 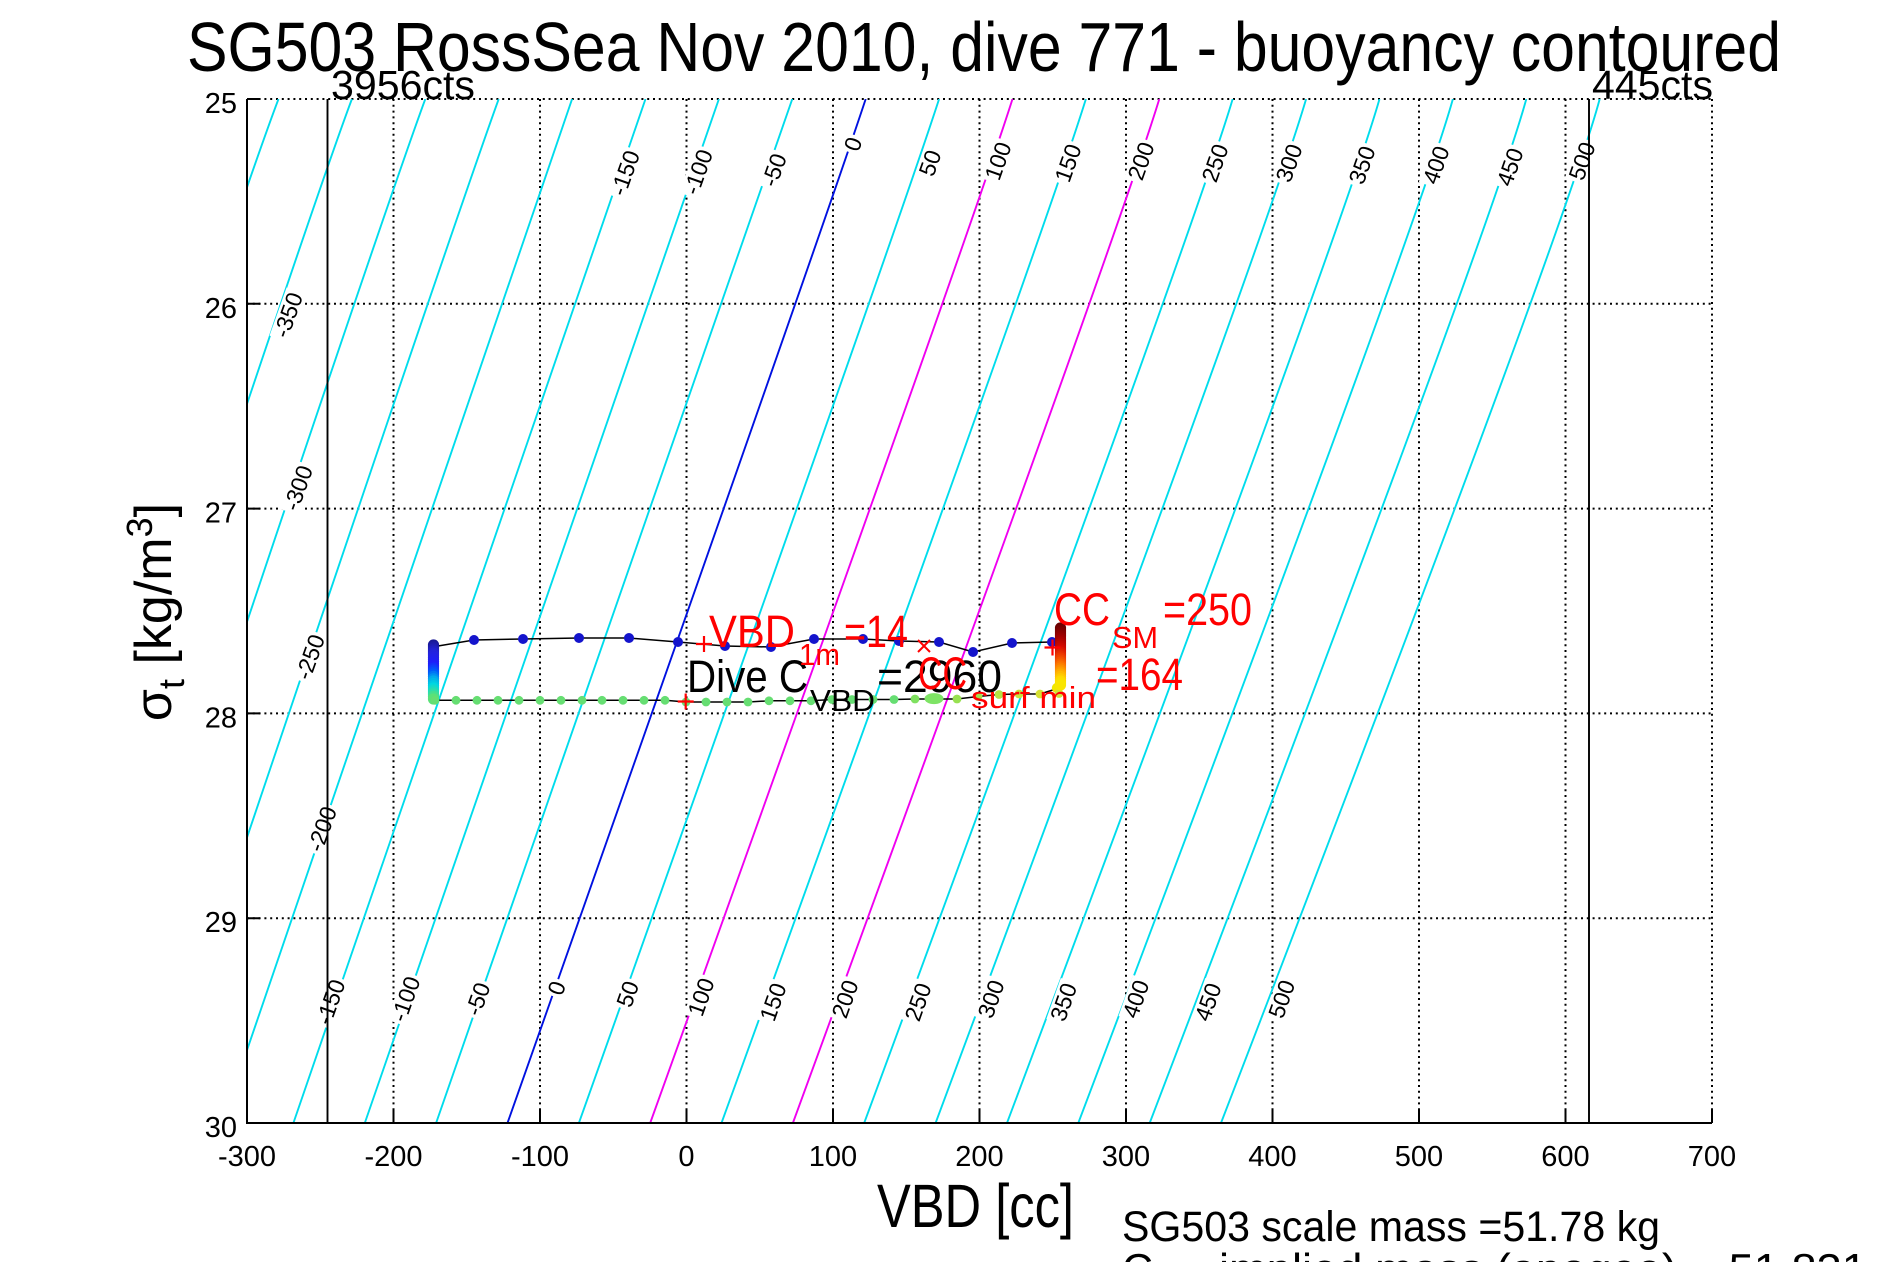 I want to click on svg-text: 28, so click(x=221, y=718).